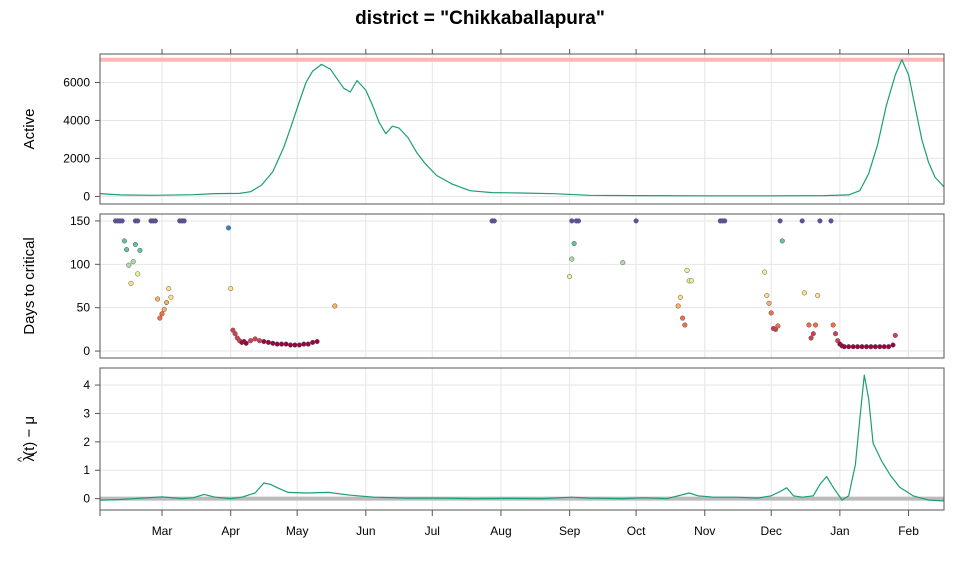  What do you see at coordinates (704, 531) in the screenshot?
I see `x-tick-label: Nov` at bounding box center [704, 531].